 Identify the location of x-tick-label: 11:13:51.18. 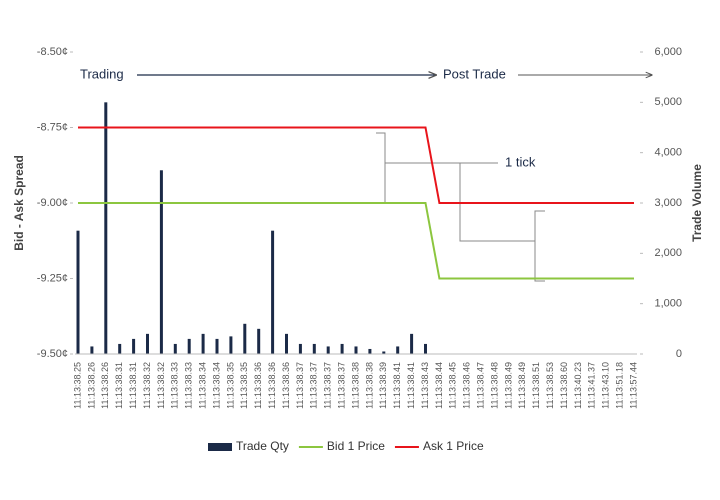
(619, 385).